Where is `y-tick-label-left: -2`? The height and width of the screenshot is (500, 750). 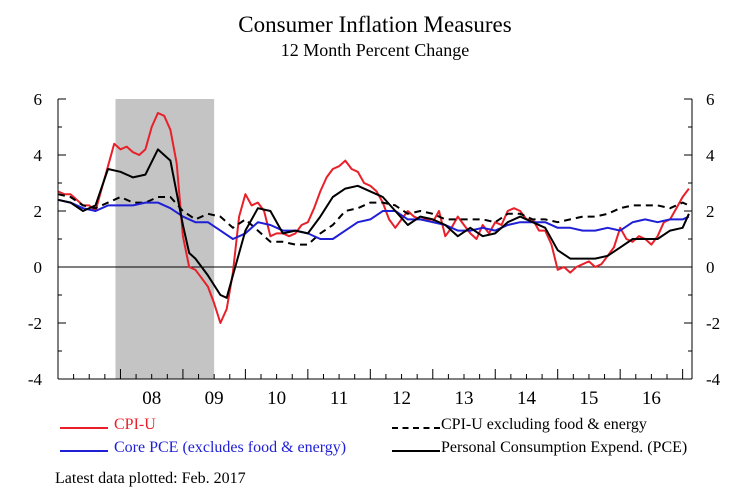 y-tick-label-left: -2 is located at coordinates (35, 323).